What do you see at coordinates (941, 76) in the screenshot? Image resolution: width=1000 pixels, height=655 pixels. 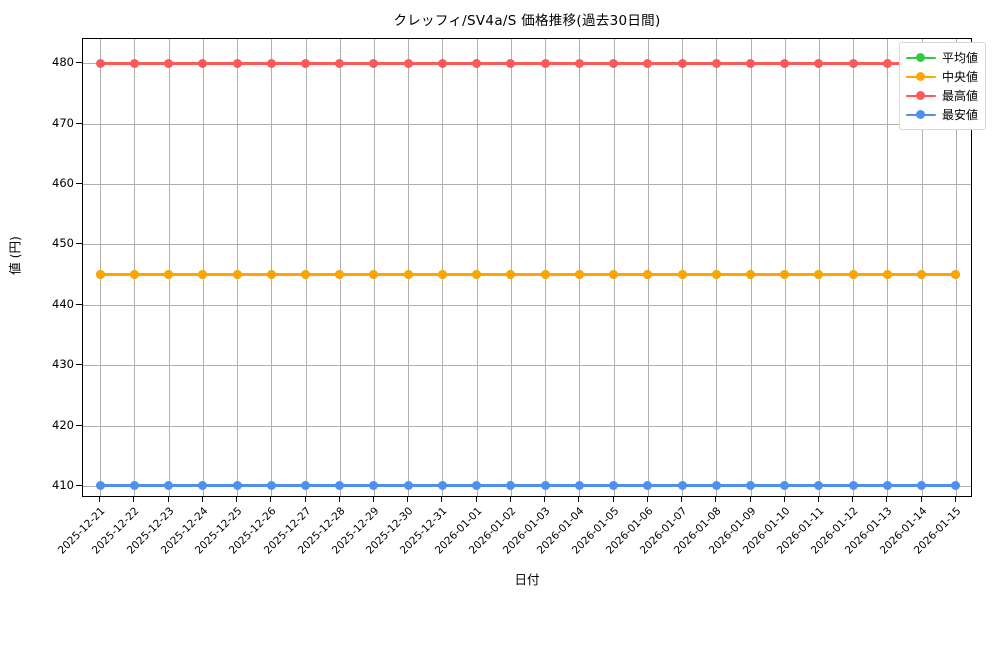 I see `legend-item-中央値: 中央値` at bounding box center [941, 76].